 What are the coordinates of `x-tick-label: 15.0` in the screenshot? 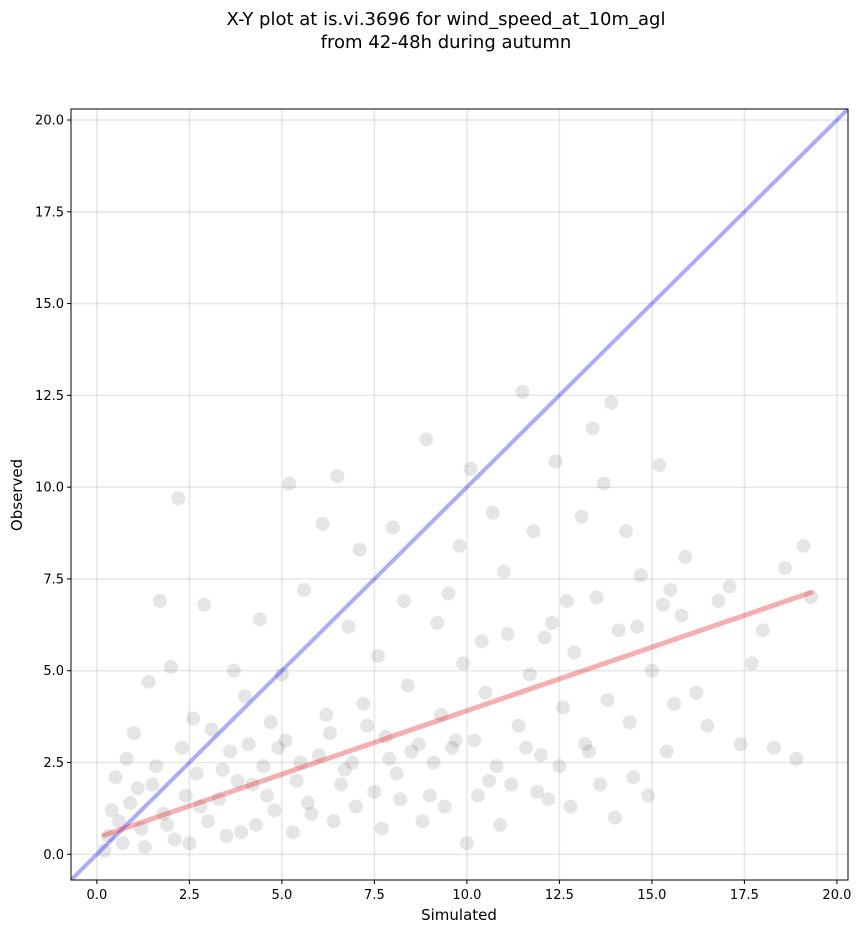 It's located at (651, 895).